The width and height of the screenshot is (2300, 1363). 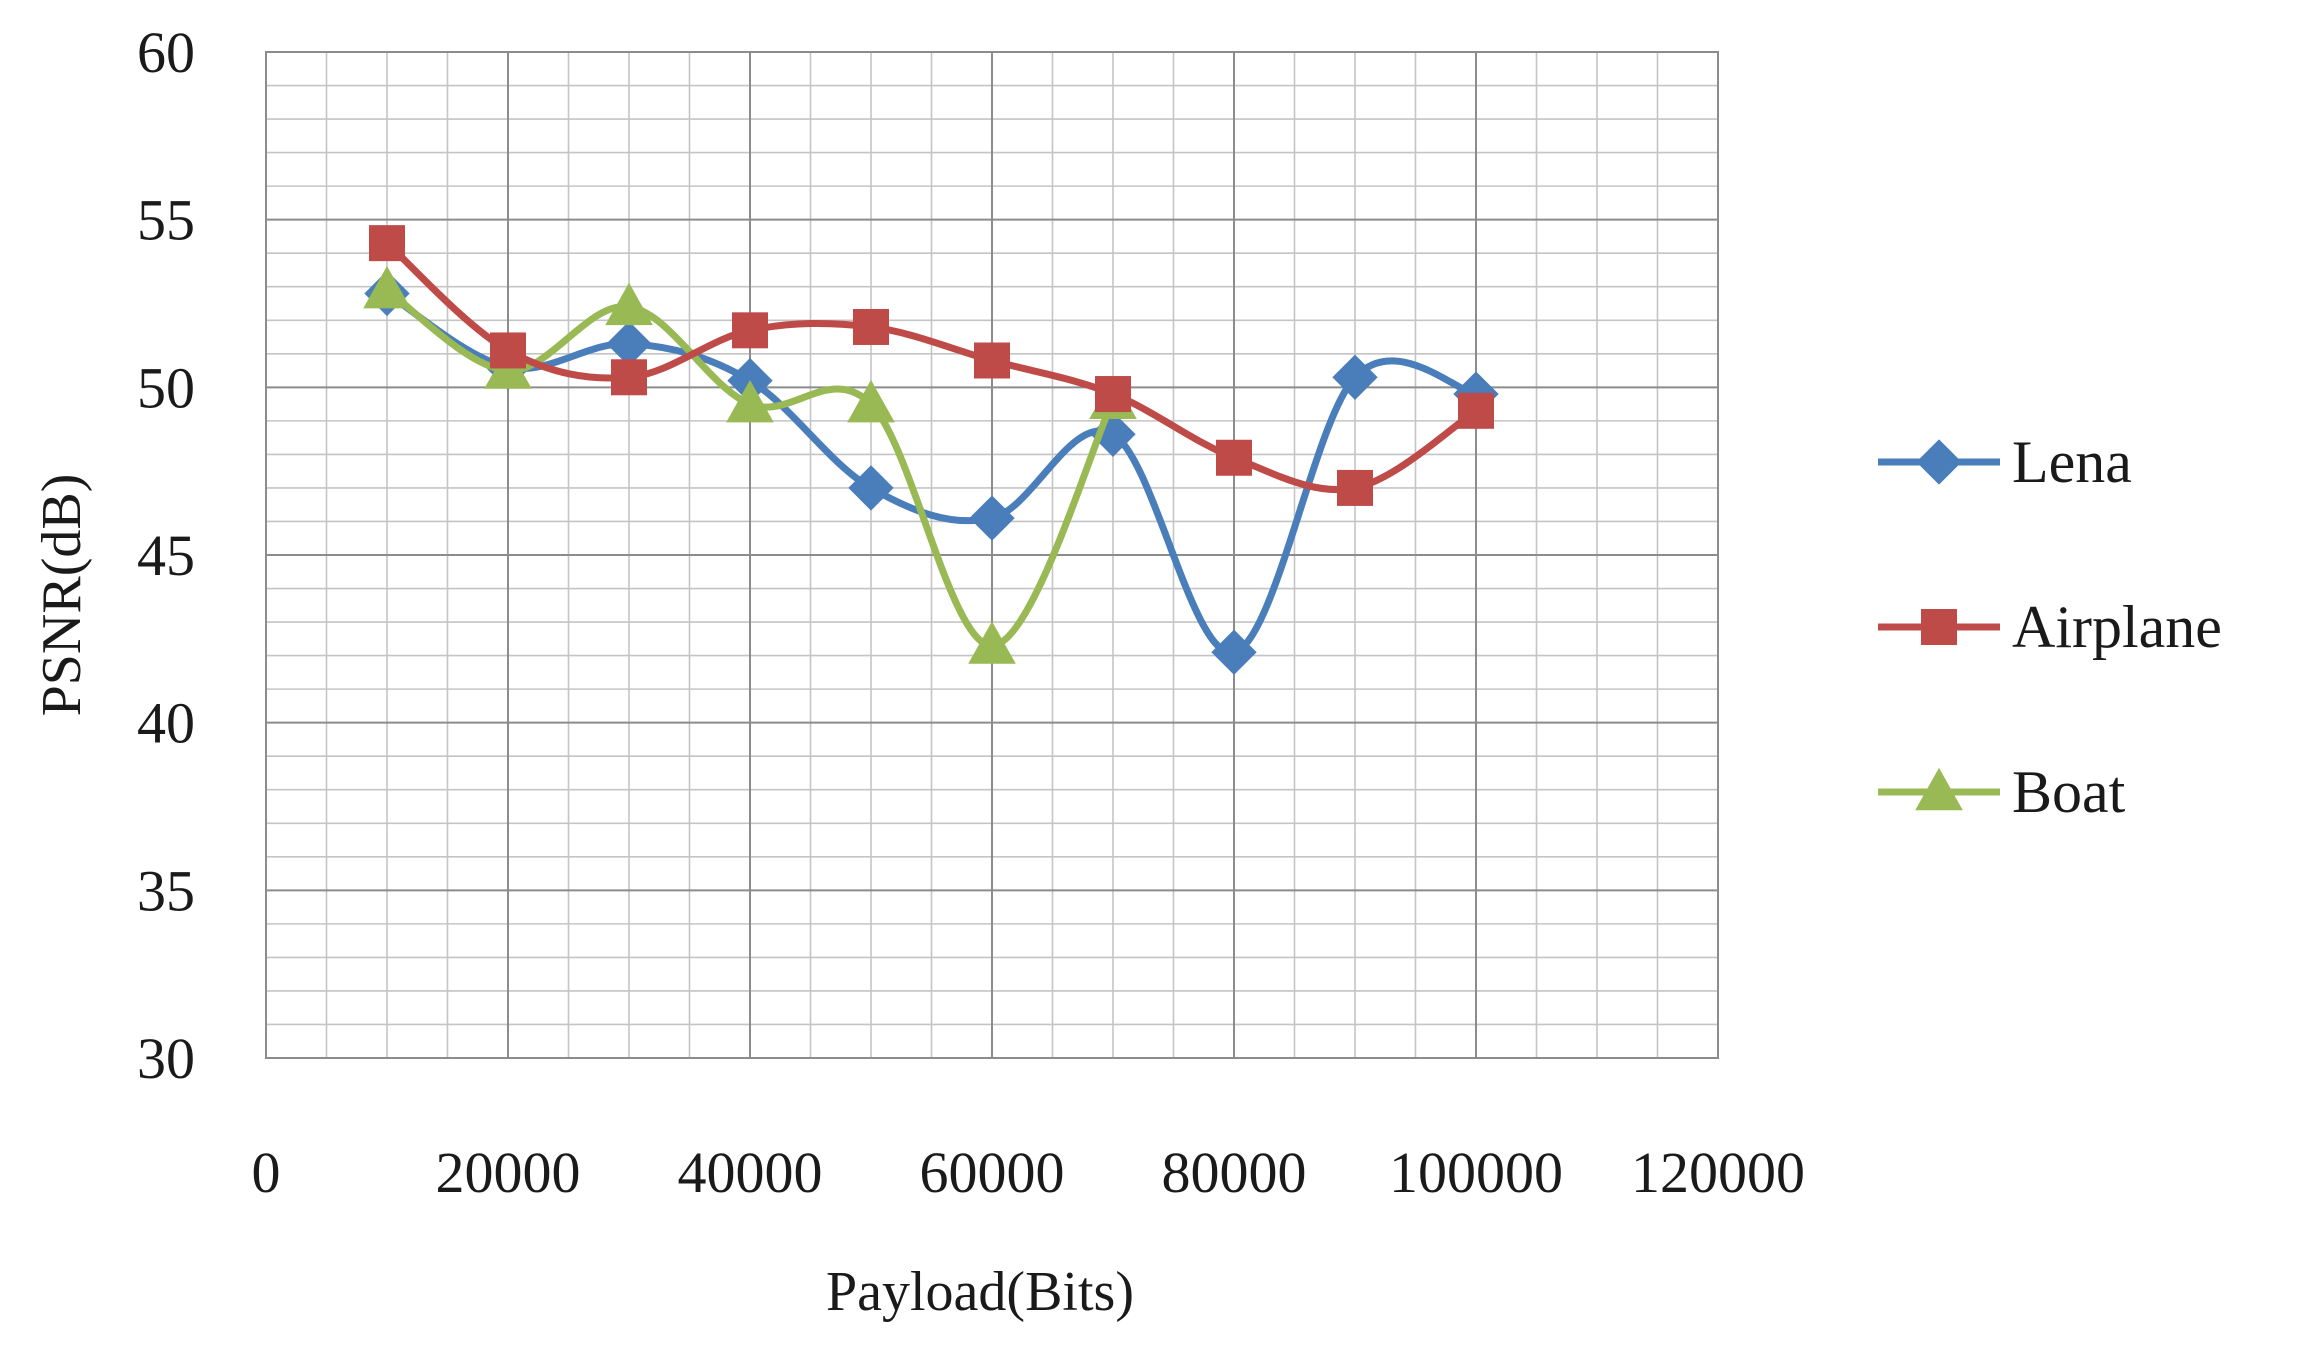 What do you see at coordinates (1234, 1172) in the screenshot?
I see `x-tick-label: 80000` at bounding box center [1234, 1172].